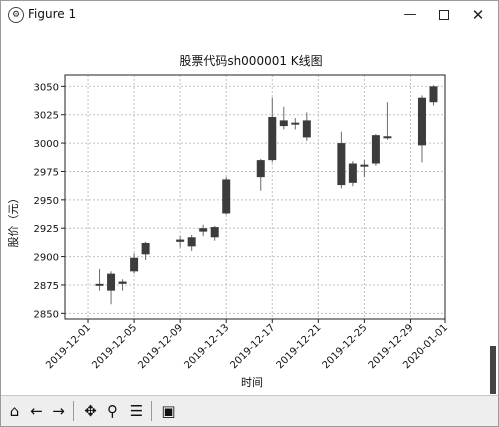 The height and width of the screenshot is (427, 499). I want to click on zoom-icon: ⚲, so click(112, 411).